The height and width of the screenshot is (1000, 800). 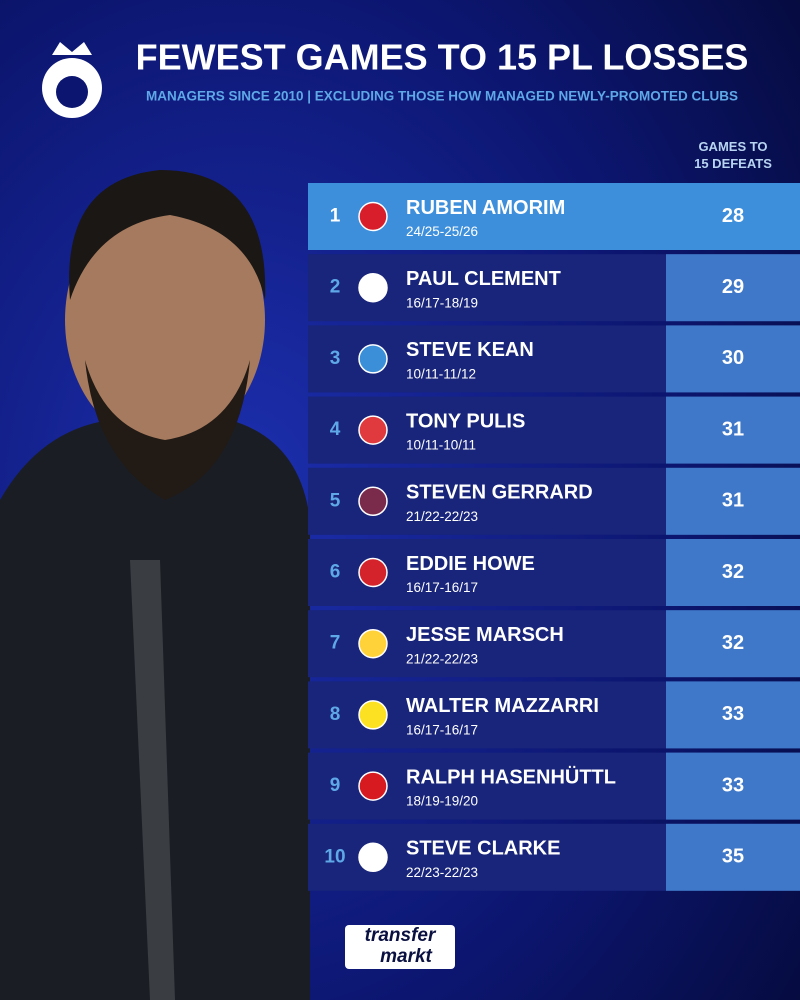 I want to click on manager-name: PAUL CLEMENT, so click(x=483, y=279).